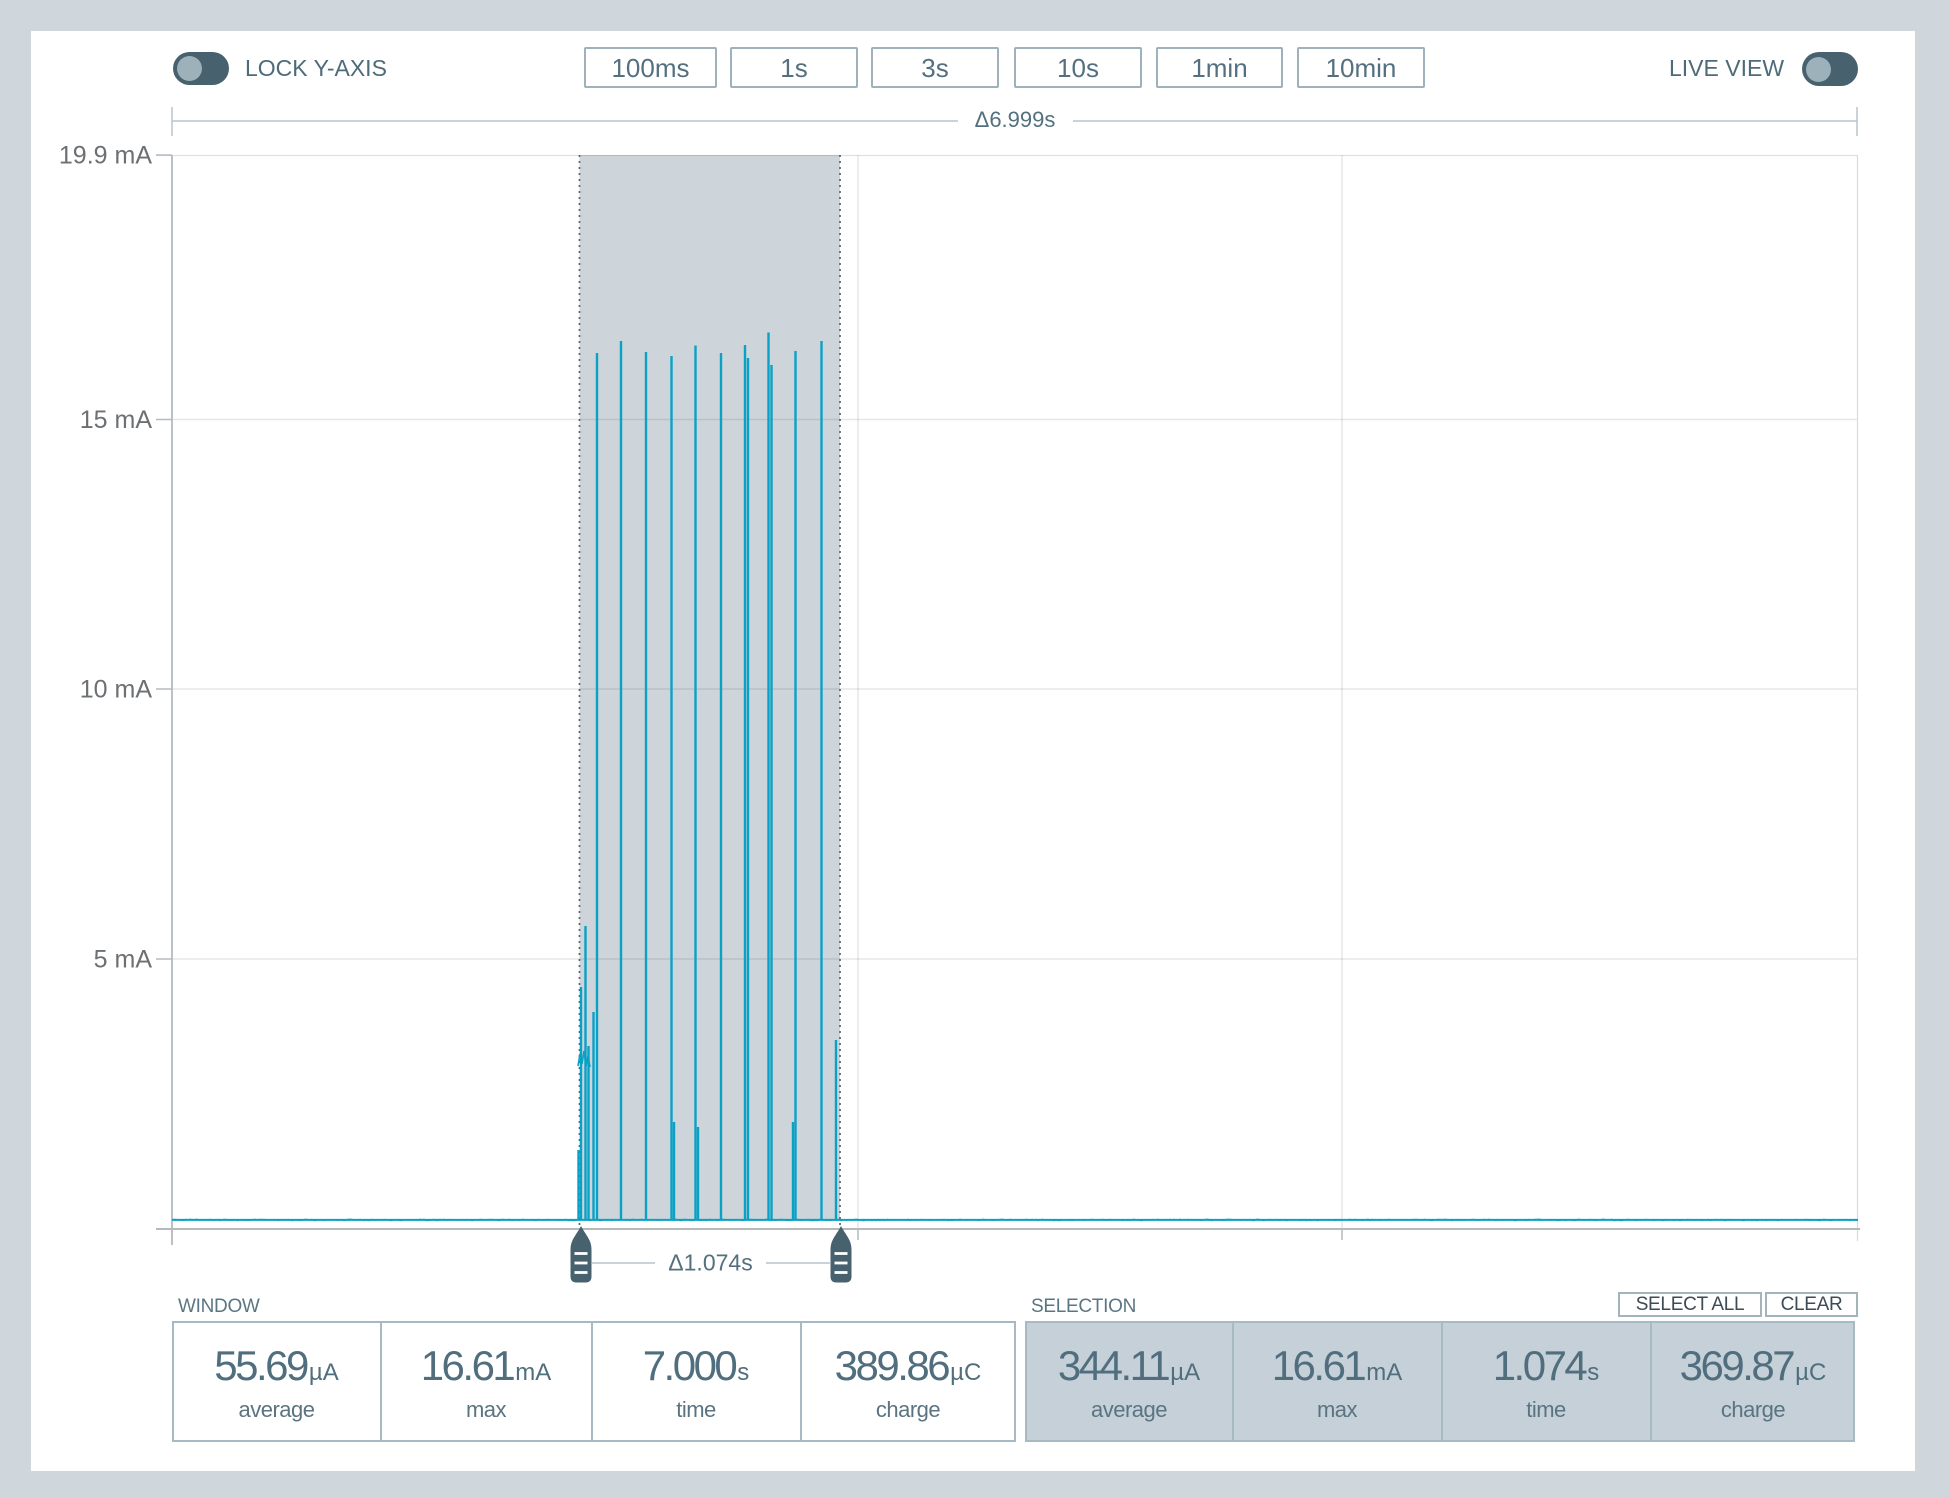  I want to click on svg-text: 19.9 mA, so click(105, 156).